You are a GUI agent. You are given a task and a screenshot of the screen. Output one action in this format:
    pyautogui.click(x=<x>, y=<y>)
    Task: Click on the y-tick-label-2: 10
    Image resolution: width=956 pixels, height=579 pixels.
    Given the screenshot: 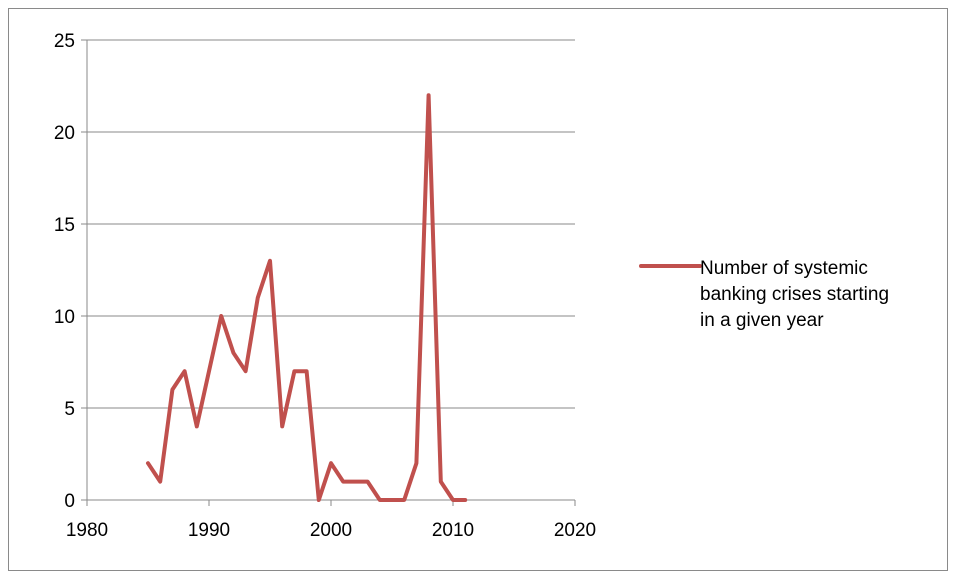 What is the action you would take?
    pyautogui.click(x=64, y=317)
    